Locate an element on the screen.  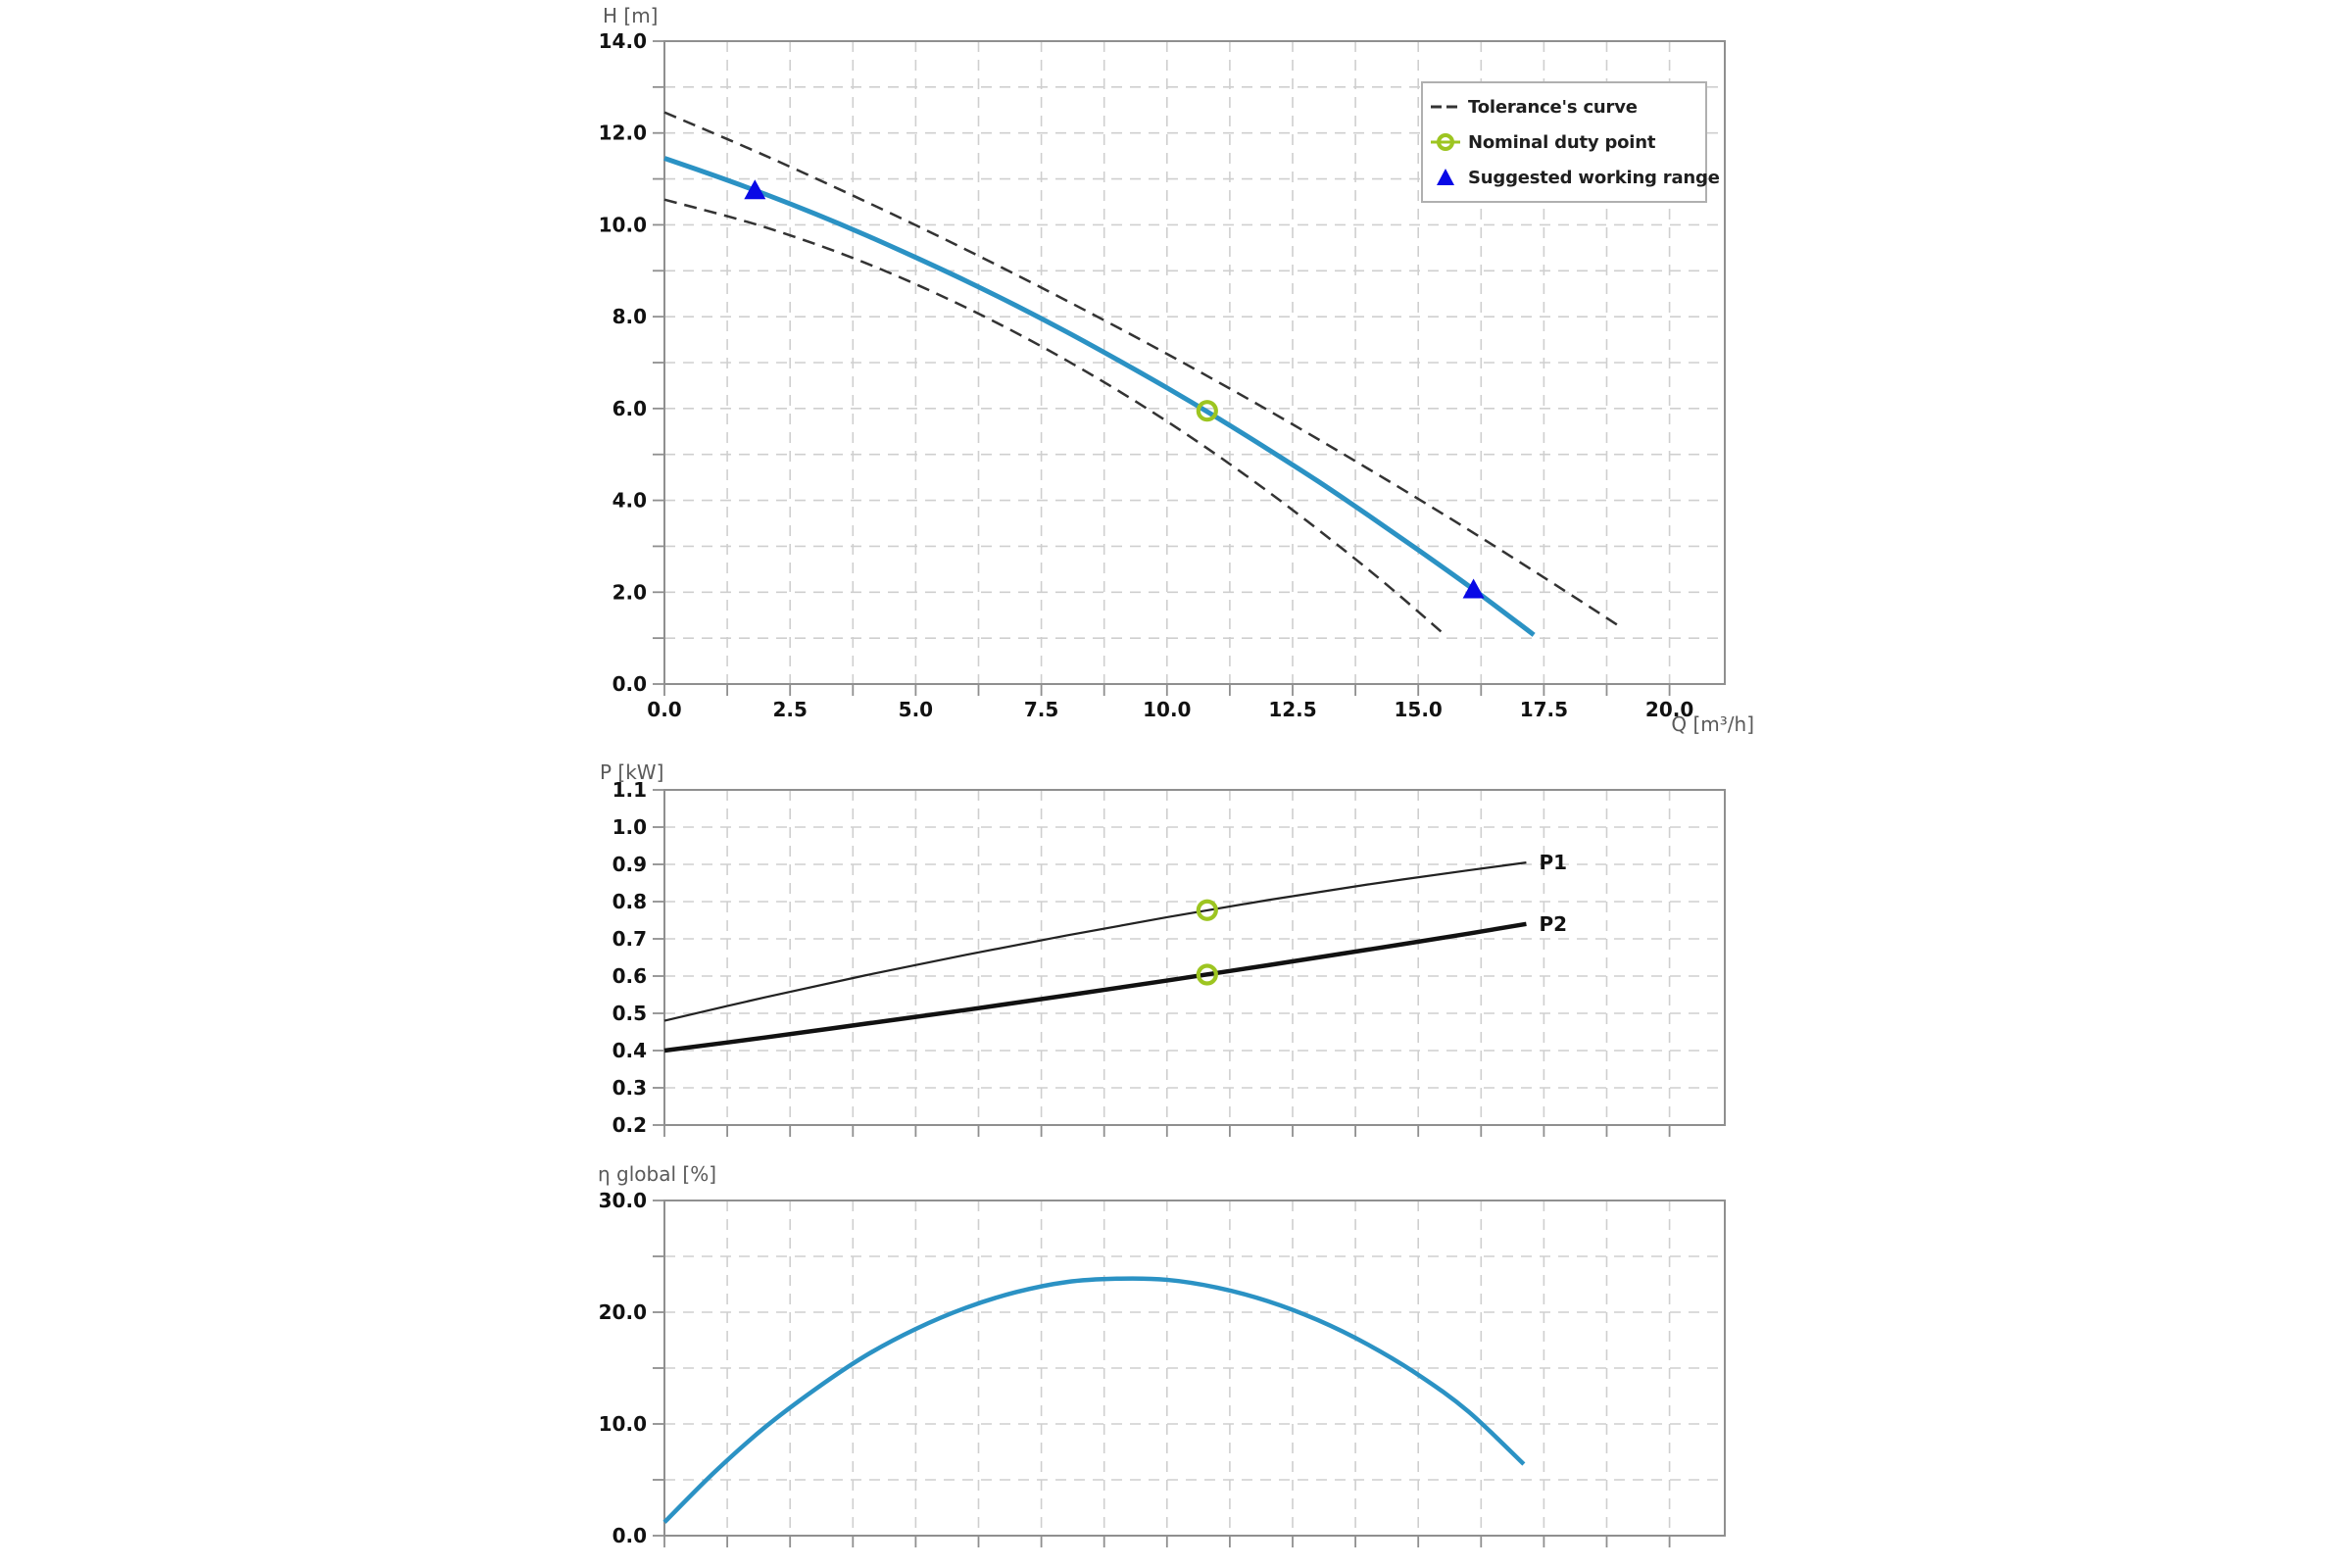
legend-item-working-range: Suggested working range is located at coordinates (1575, 177).